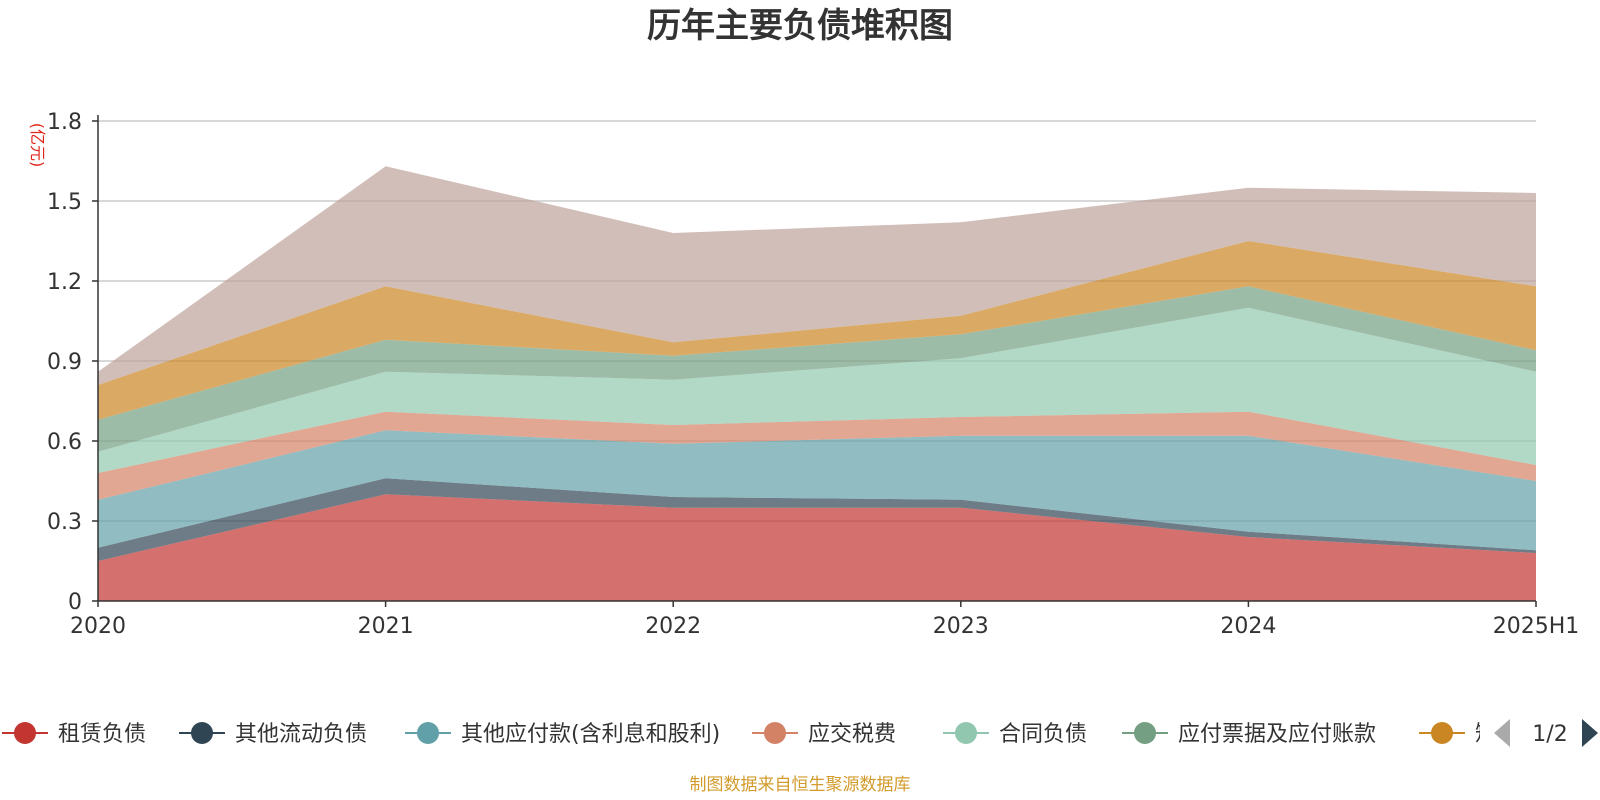  Describe the element at coordinates (1248, 626) in the screenshot. I see `x-tick-label: 2024` at that location.